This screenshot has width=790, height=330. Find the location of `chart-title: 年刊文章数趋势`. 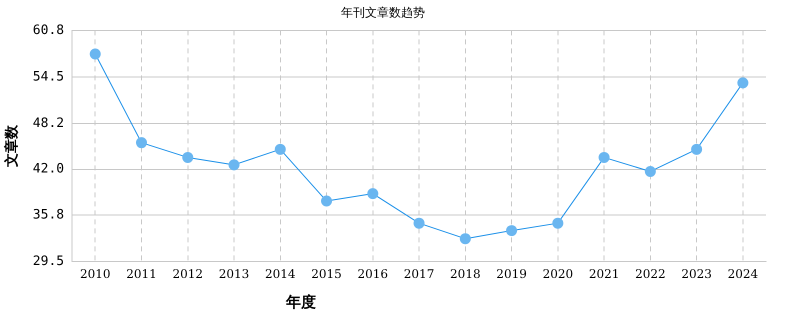

chart-title: 年刊文章数趋势 is located at coordinates (383, 12).